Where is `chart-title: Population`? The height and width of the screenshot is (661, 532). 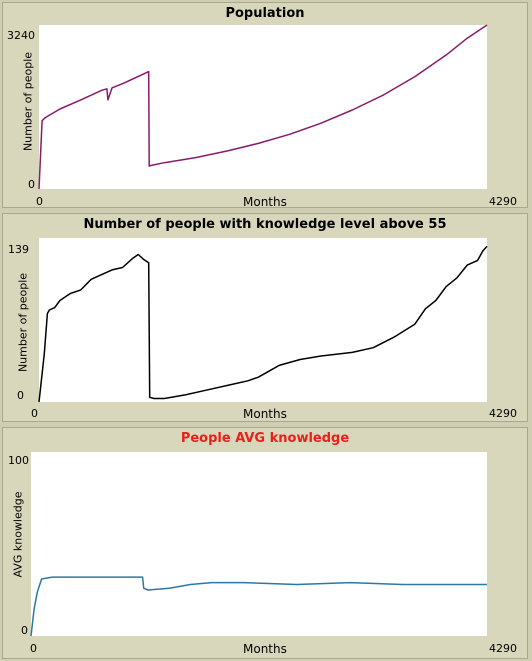
chart-title: Population is located at coordinates (265, 13).